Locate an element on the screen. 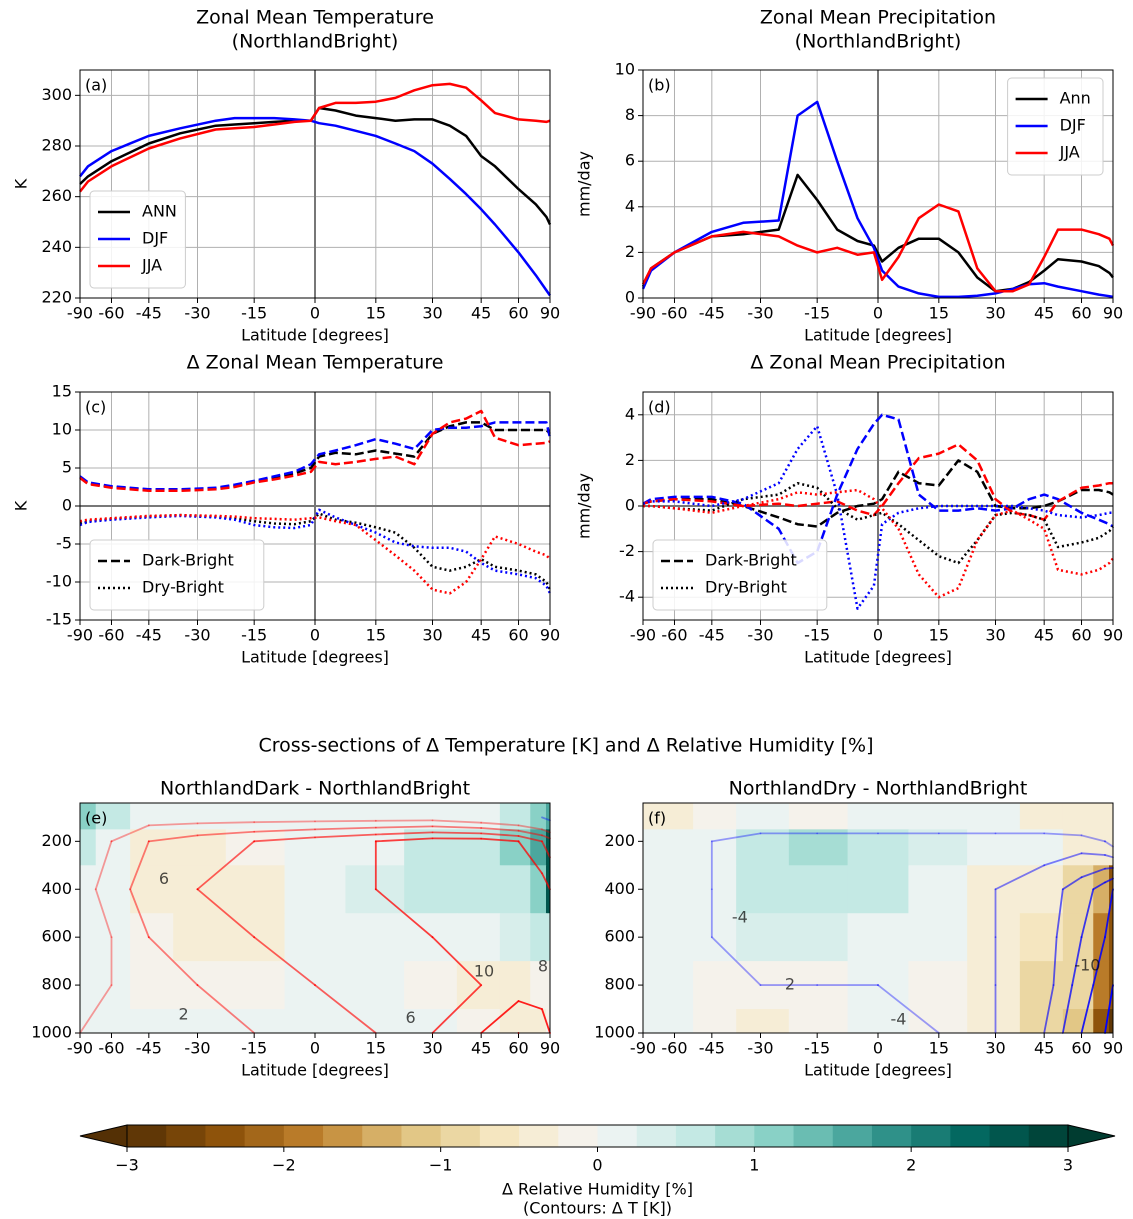 The image size is (1133, 1219). y-tick-label: 200 is located at coordinates (56, 840).